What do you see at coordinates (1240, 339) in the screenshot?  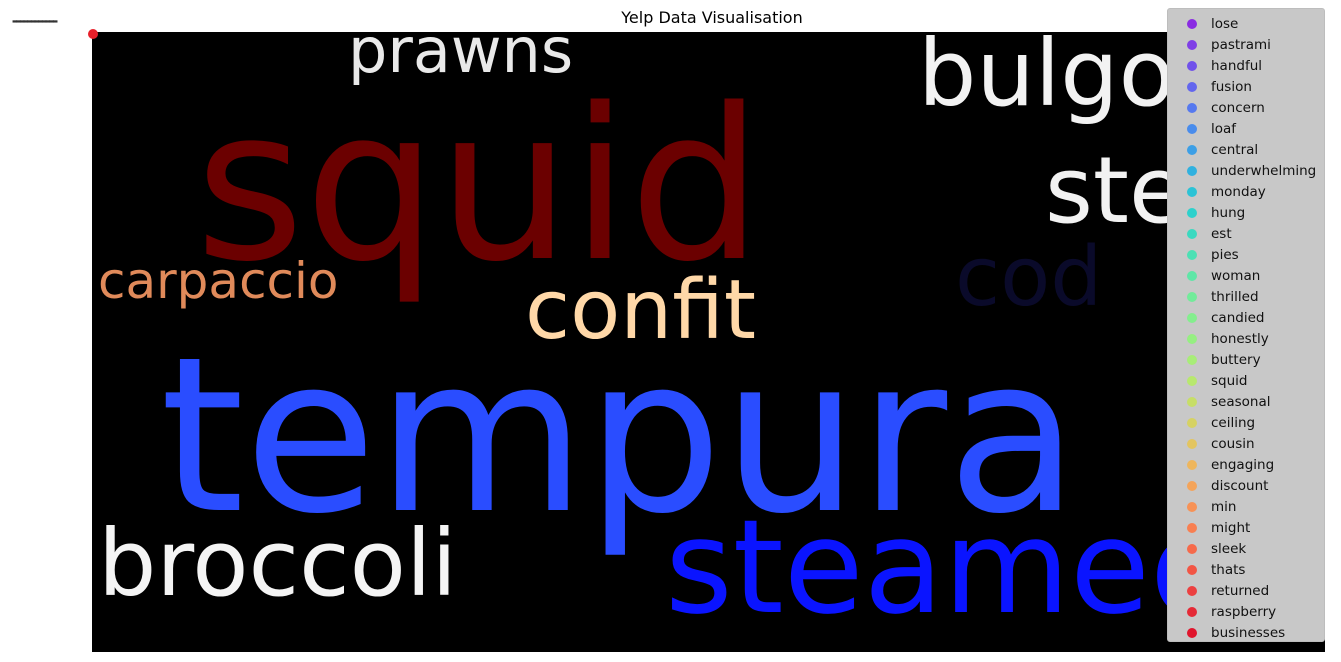 I see `legend-label: honestly` at bounding box center [1240, 339].